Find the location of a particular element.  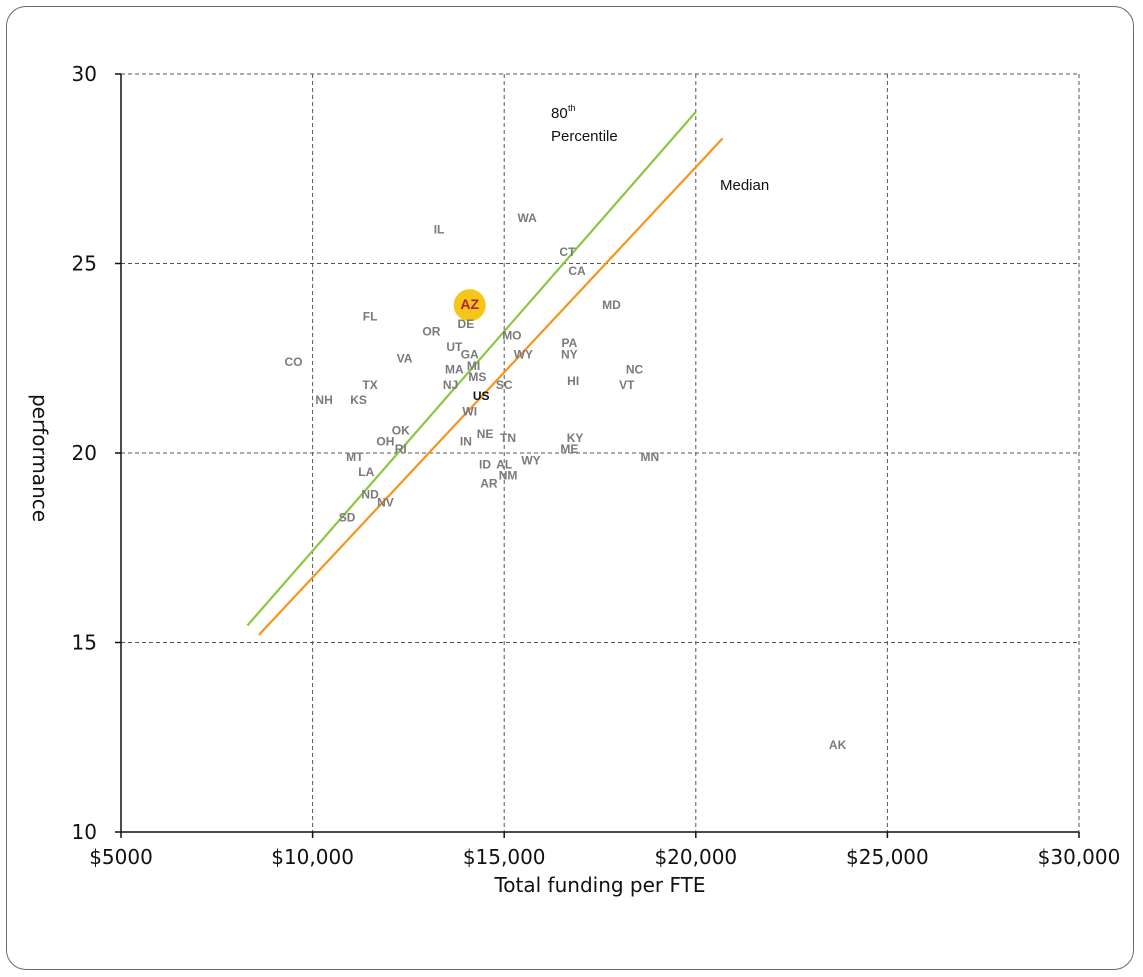

point-label-mi: MI is located at coordinates (473, 366).